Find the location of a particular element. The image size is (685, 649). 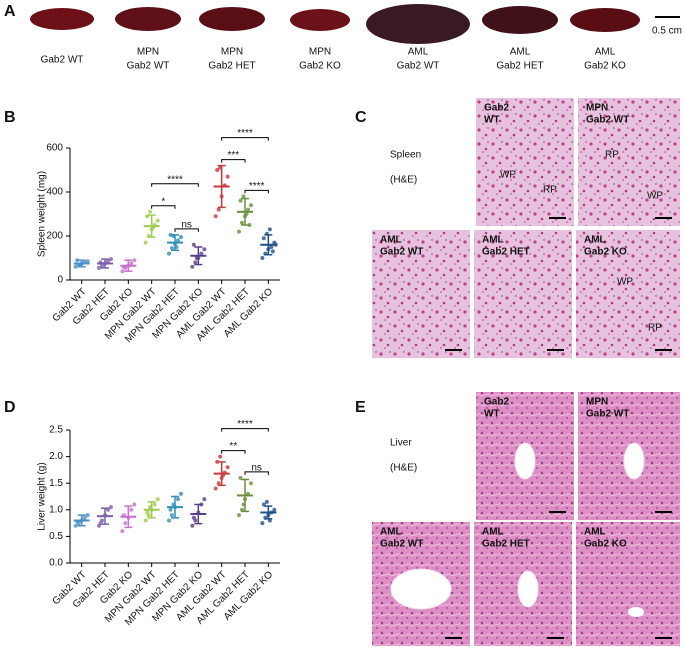

y-tick-label: 0 is located at coordinates (60, 280).